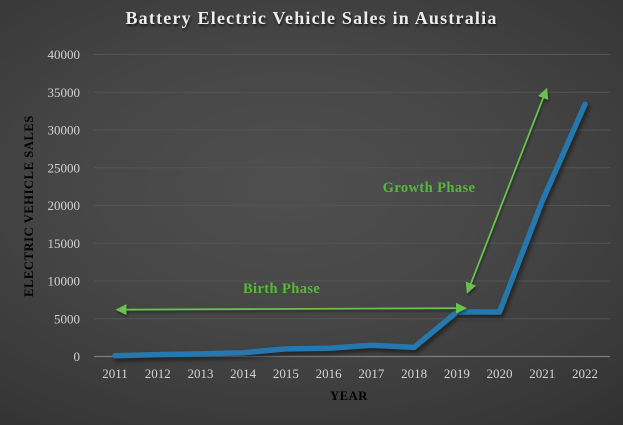 Image resolution: width=623 pixels, height=425 pixels. What do you see at coordinates (429, 188) in the screenshot?
I see `growth-phase-label: Growth Phase` at bounding box center [429, 188].